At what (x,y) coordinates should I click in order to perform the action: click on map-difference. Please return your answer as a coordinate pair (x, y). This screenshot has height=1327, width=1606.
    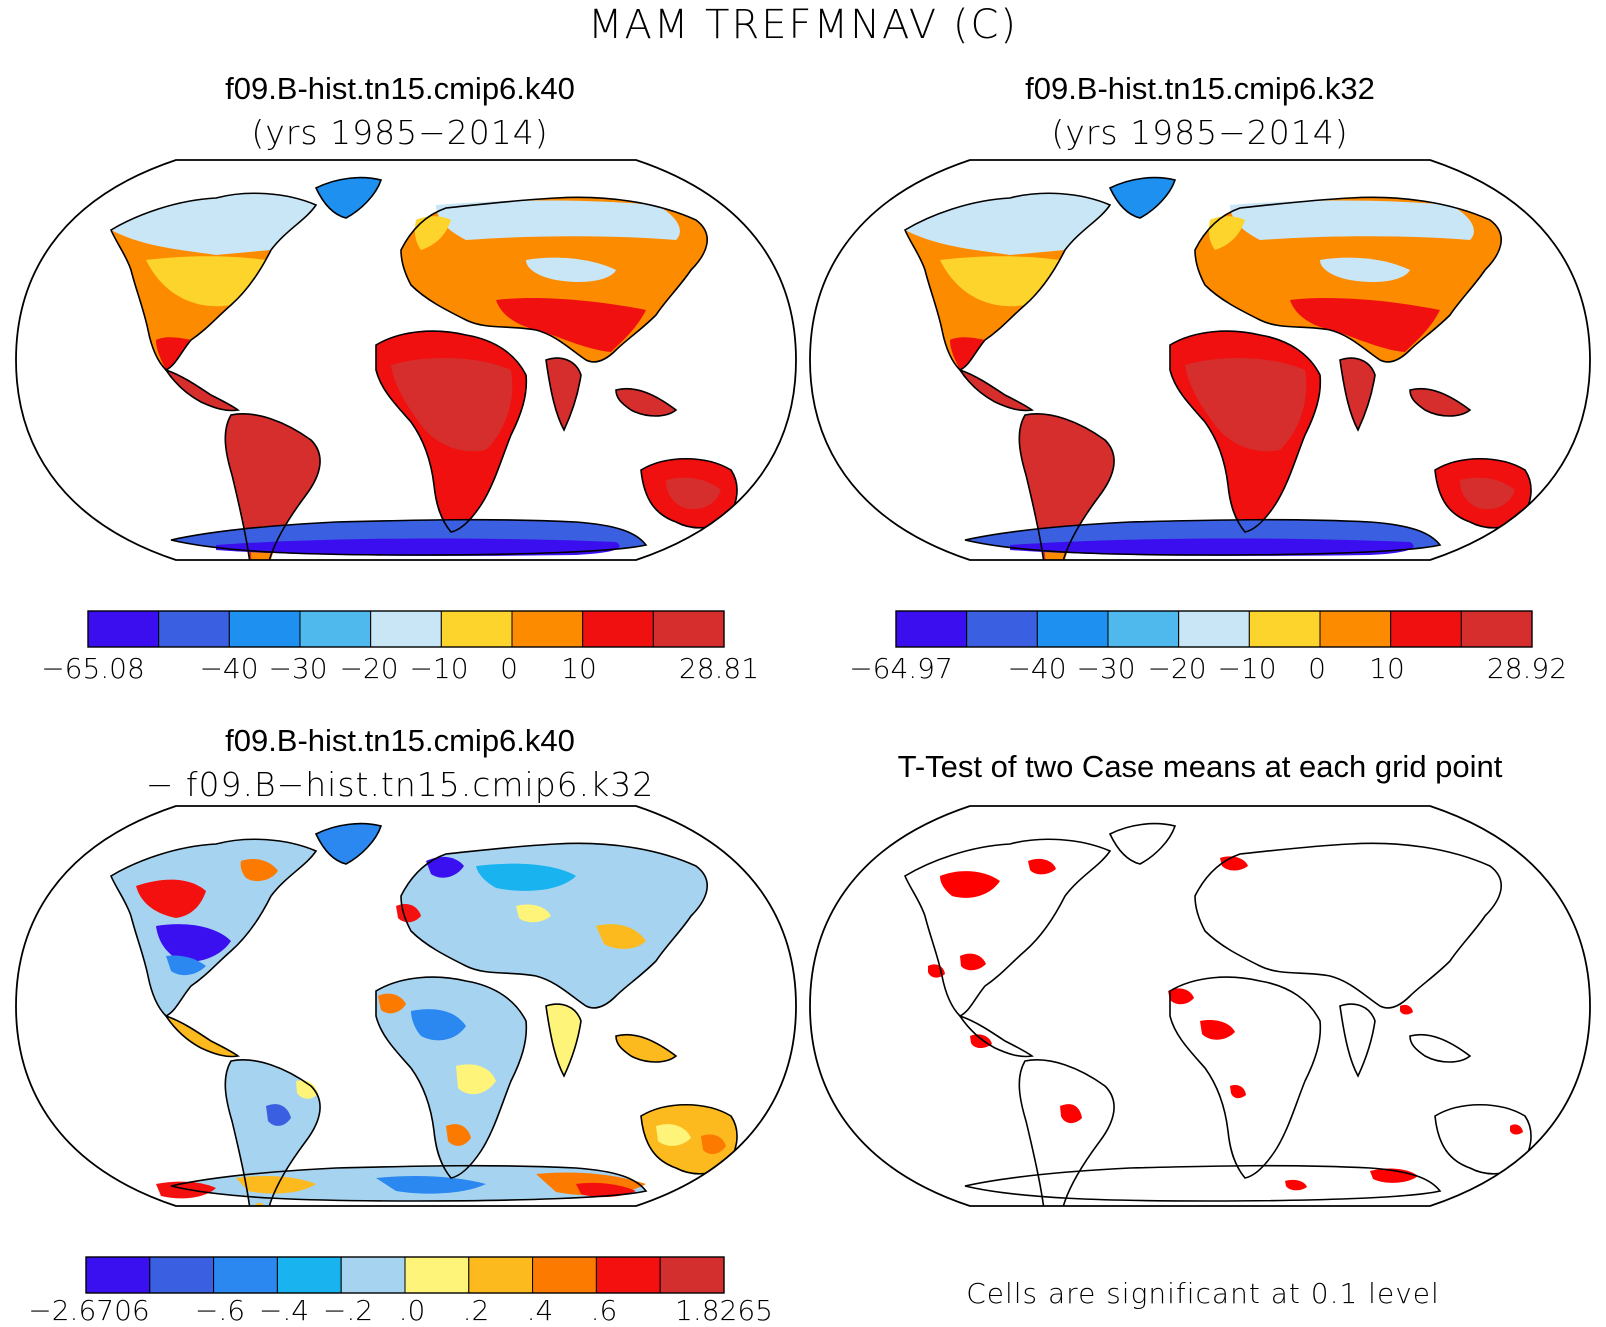
    Looking at the image, I should click on (406, 1006).